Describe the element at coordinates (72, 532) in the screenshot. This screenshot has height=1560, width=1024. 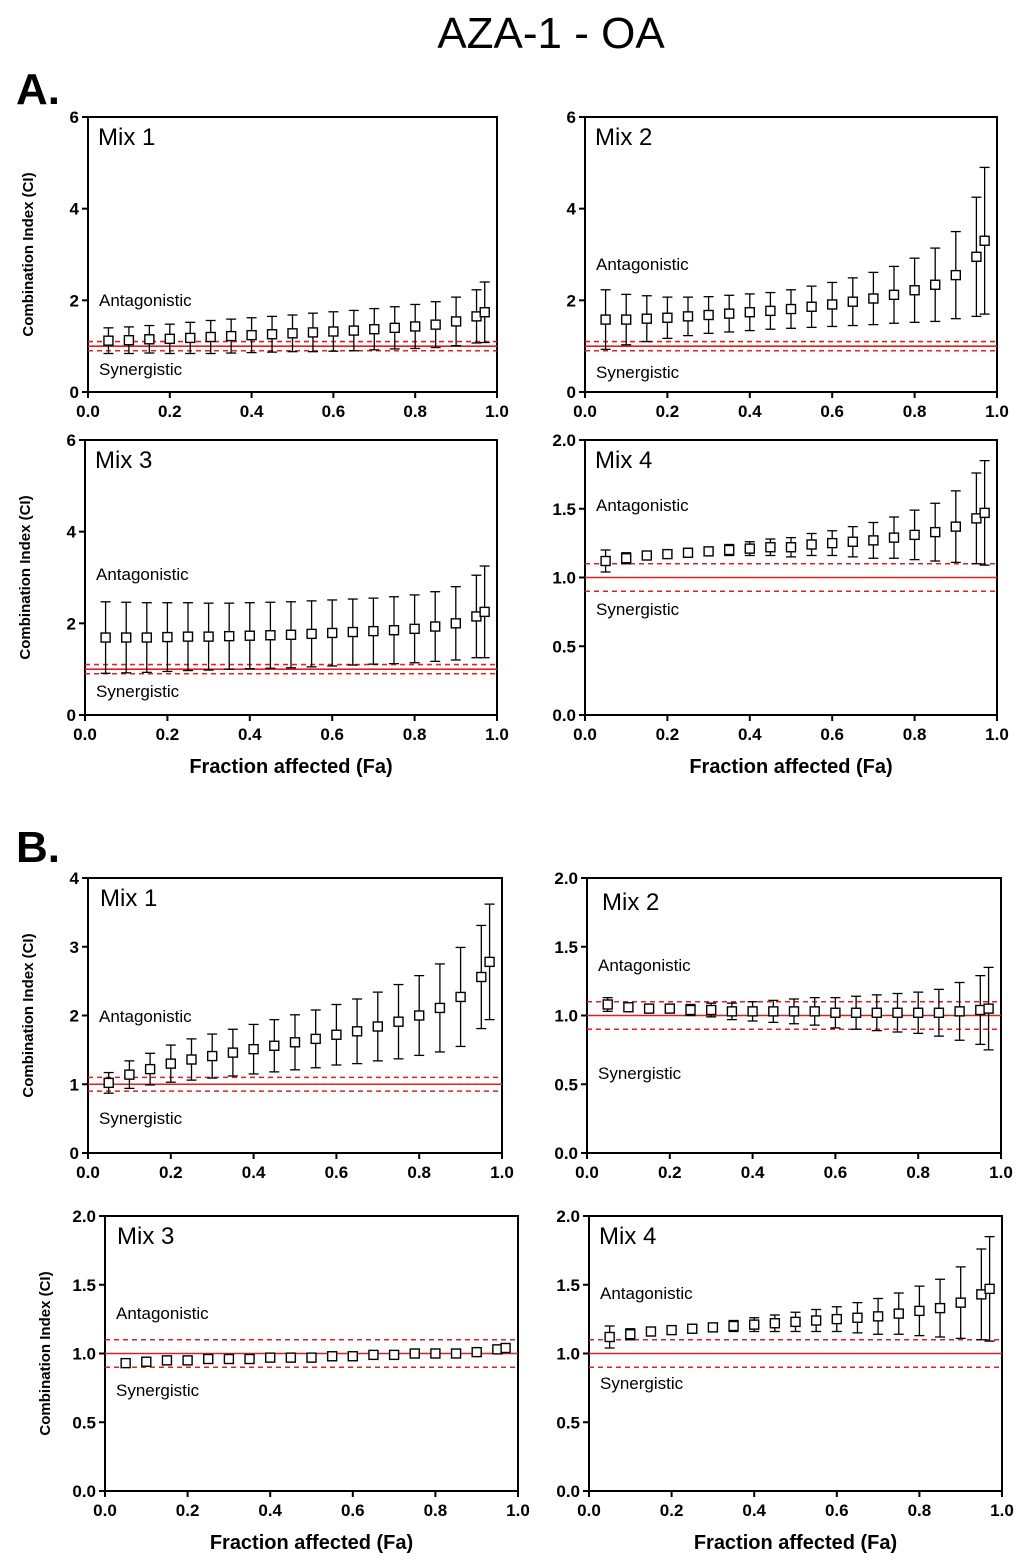
I see `y-tick-label: 4` at that location.